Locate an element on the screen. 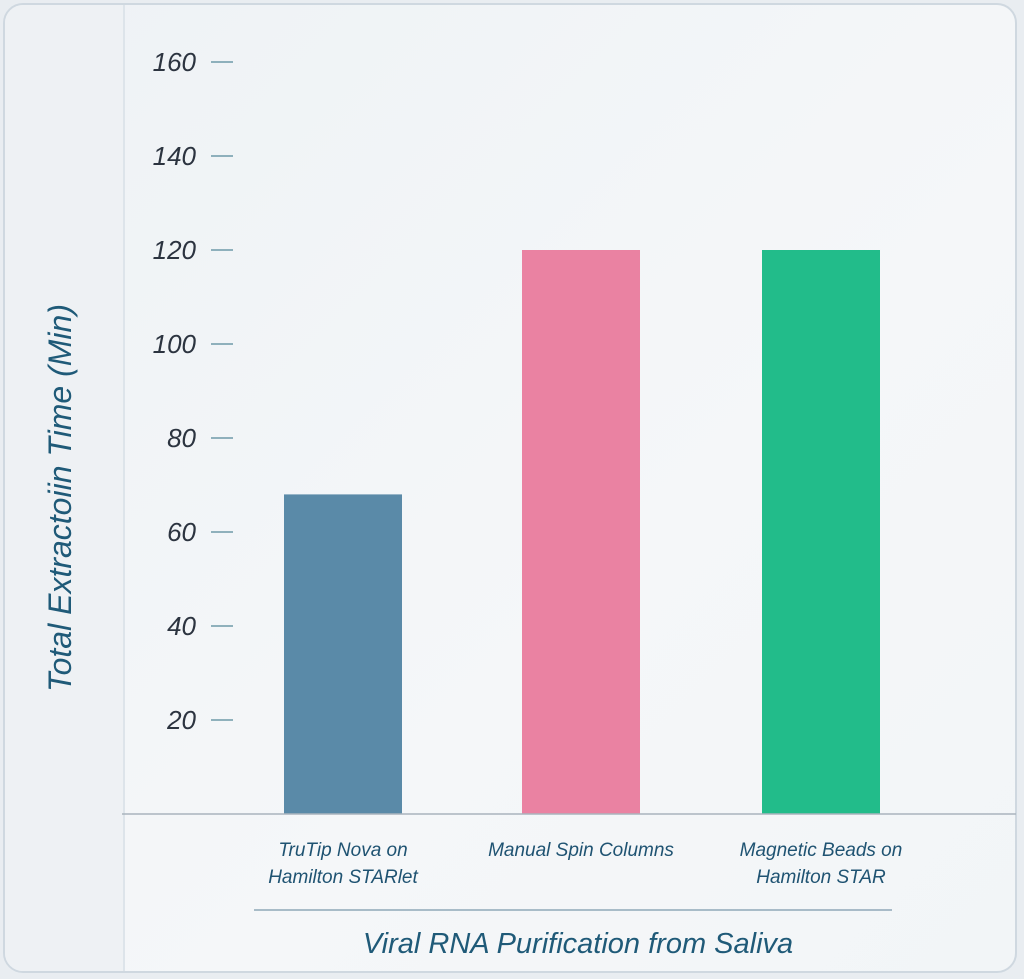 Image resolution: width=1024 pixels, height=979 pixels. y-axis-panel is located at coordinates (65, 488).